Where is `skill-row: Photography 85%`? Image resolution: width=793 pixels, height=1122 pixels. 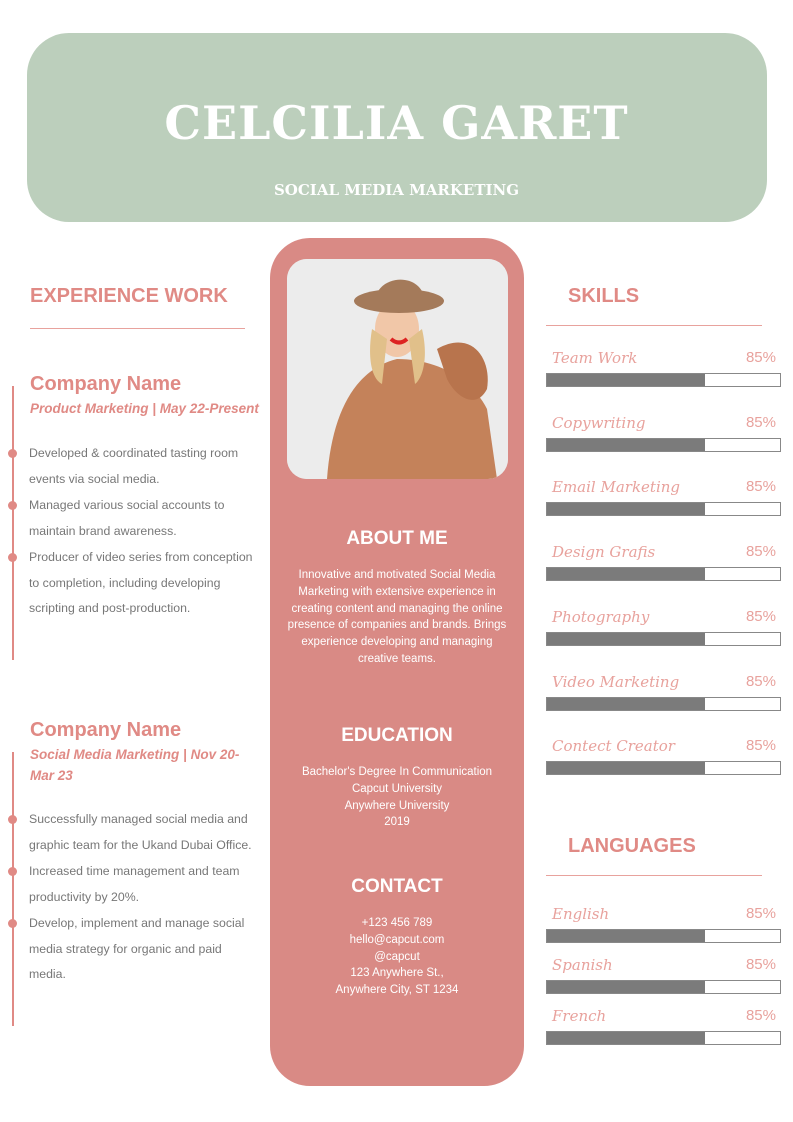 skill-row: Photography 85% is located at coordinates (664, 617).